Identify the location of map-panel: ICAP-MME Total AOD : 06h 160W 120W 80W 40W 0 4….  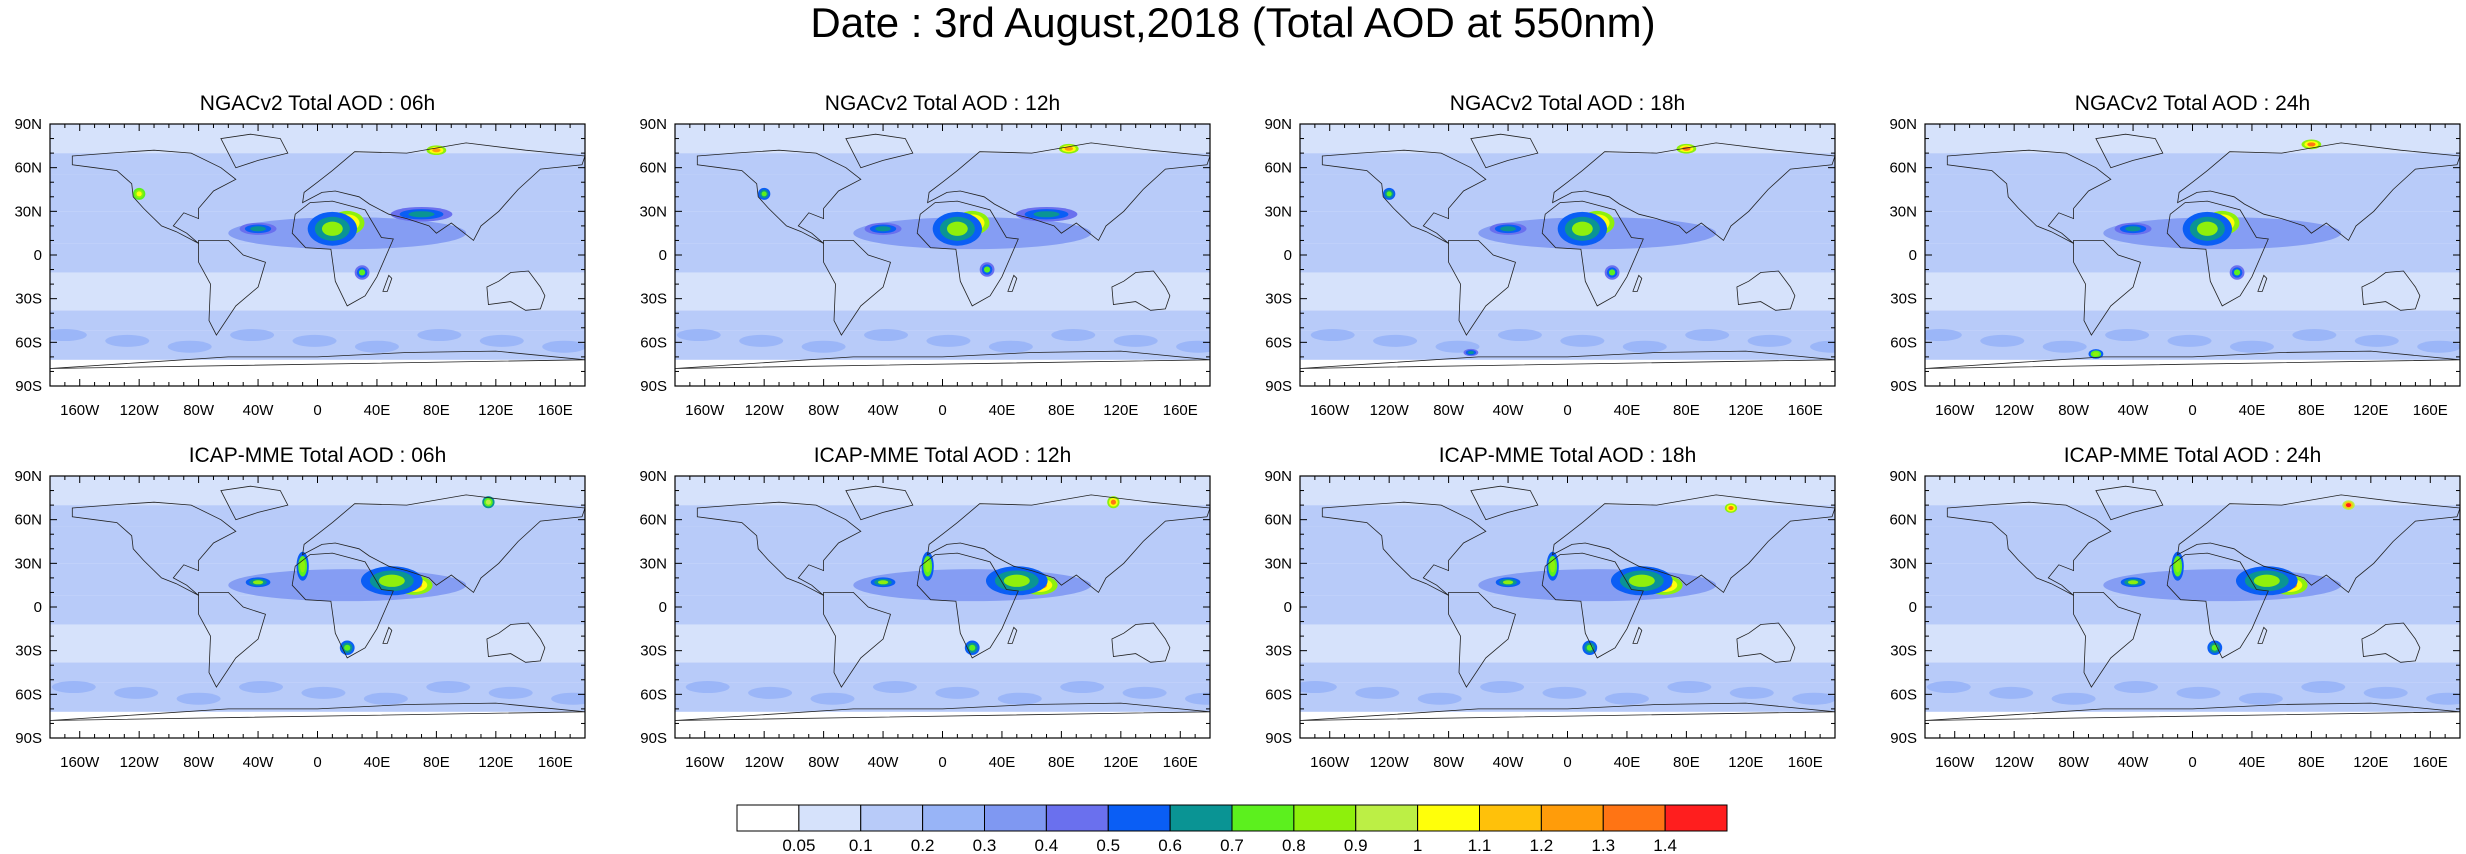
(300, 614).